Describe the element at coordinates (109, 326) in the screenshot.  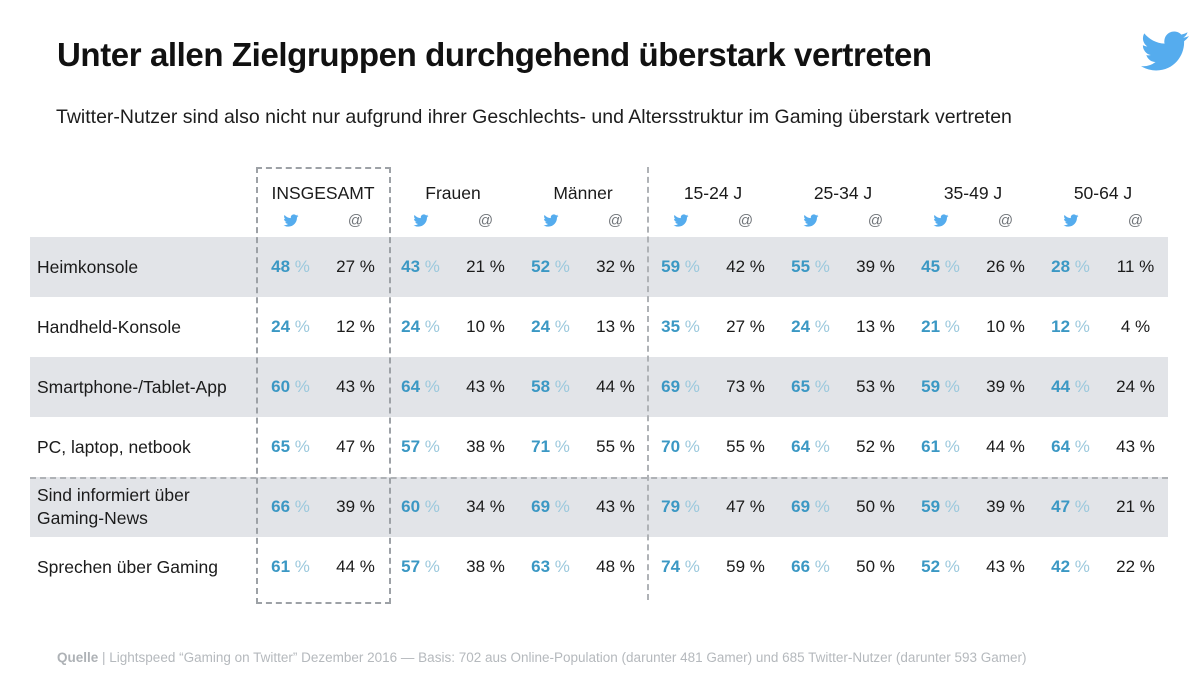
I see `row-label: Handheld-Konsole` at that location.